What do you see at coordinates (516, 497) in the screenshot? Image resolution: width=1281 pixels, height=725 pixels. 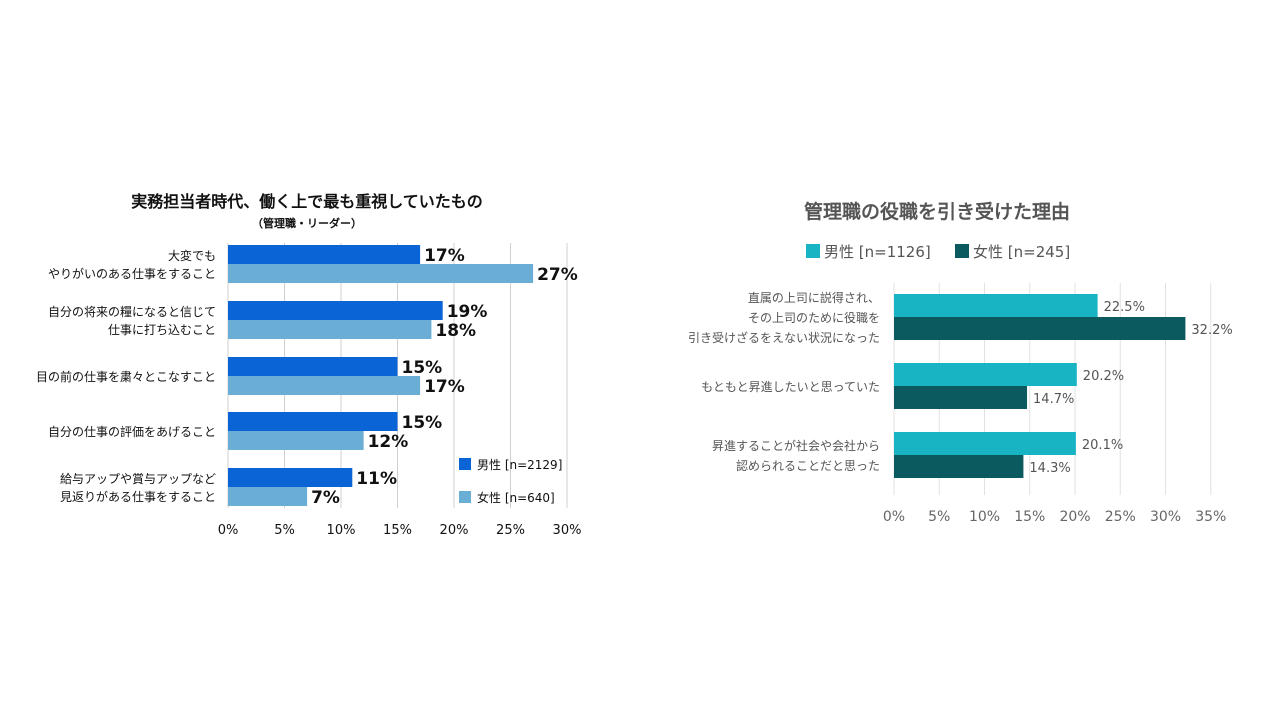 I see `legend-label: 女性 [n=640]` at bounding box center [516, 497].